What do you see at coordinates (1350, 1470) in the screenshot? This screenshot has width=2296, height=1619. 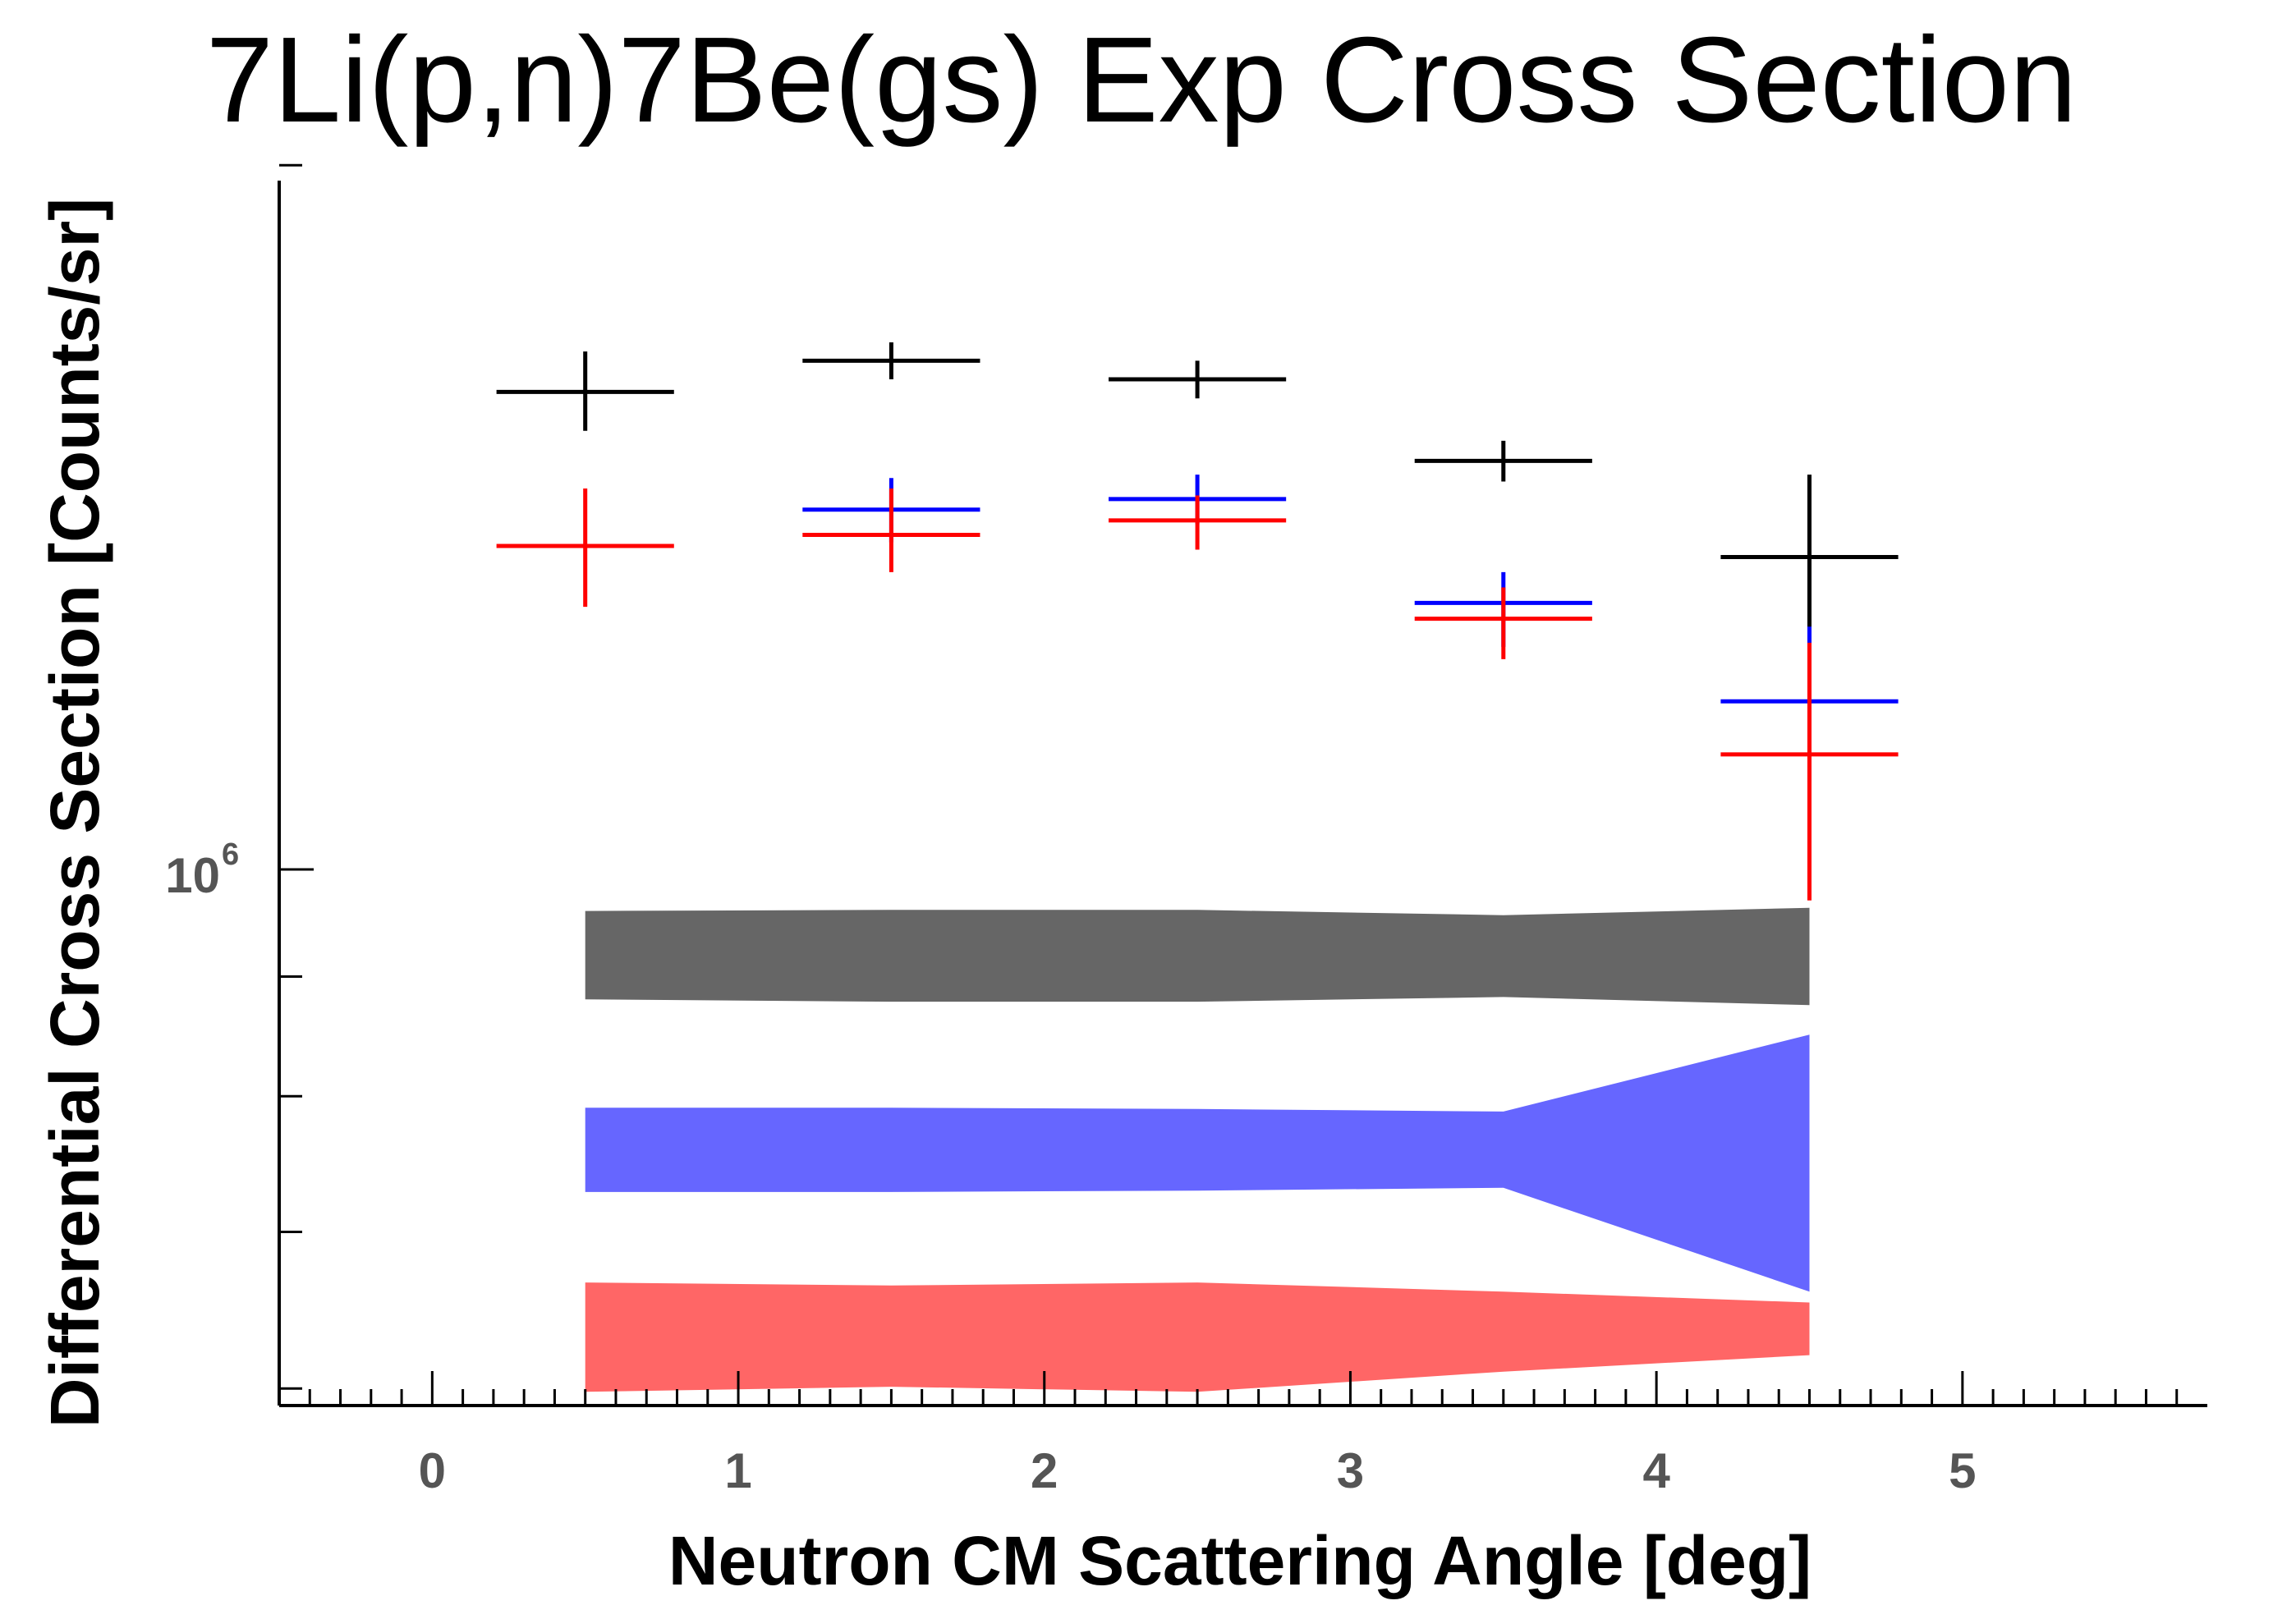 I see `x-tick-label: 3` at bounding box center [1350, 1470].